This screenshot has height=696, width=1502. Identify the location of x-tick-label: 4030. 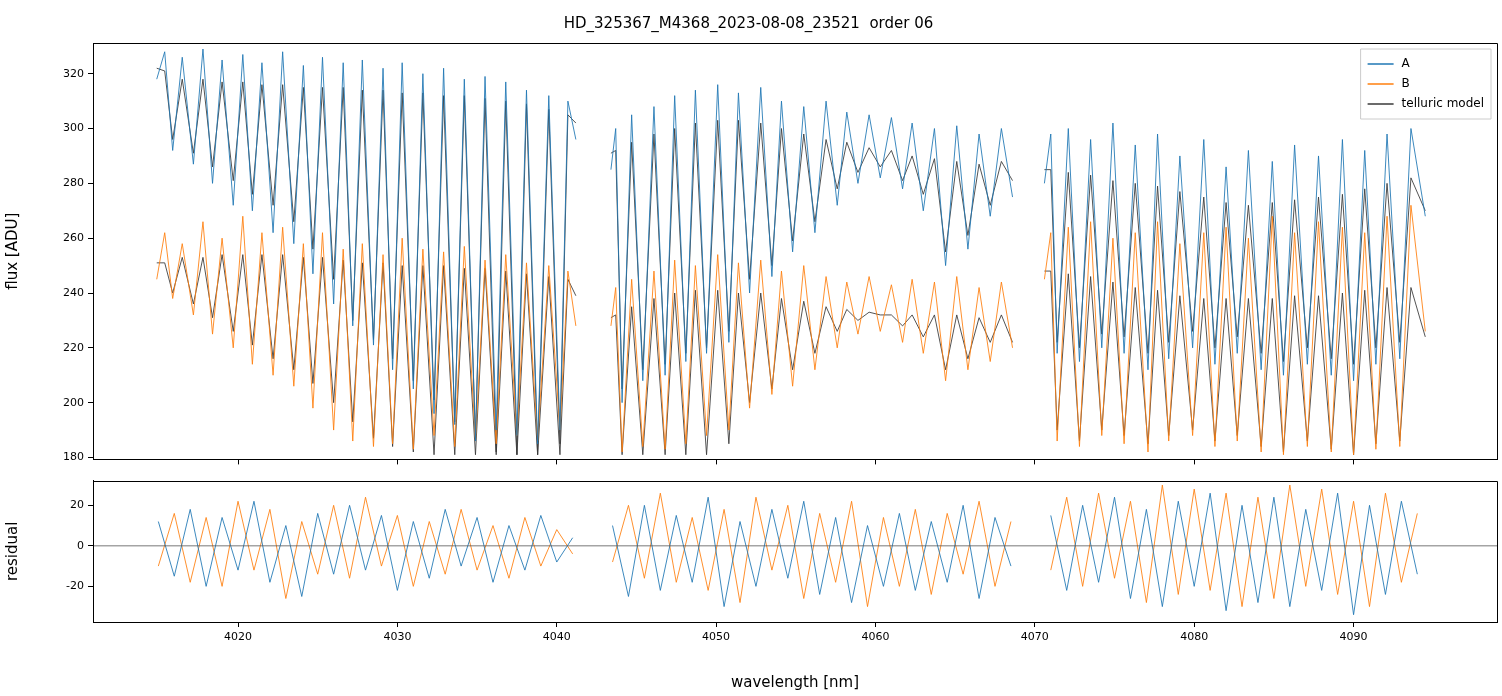
(397, 637).